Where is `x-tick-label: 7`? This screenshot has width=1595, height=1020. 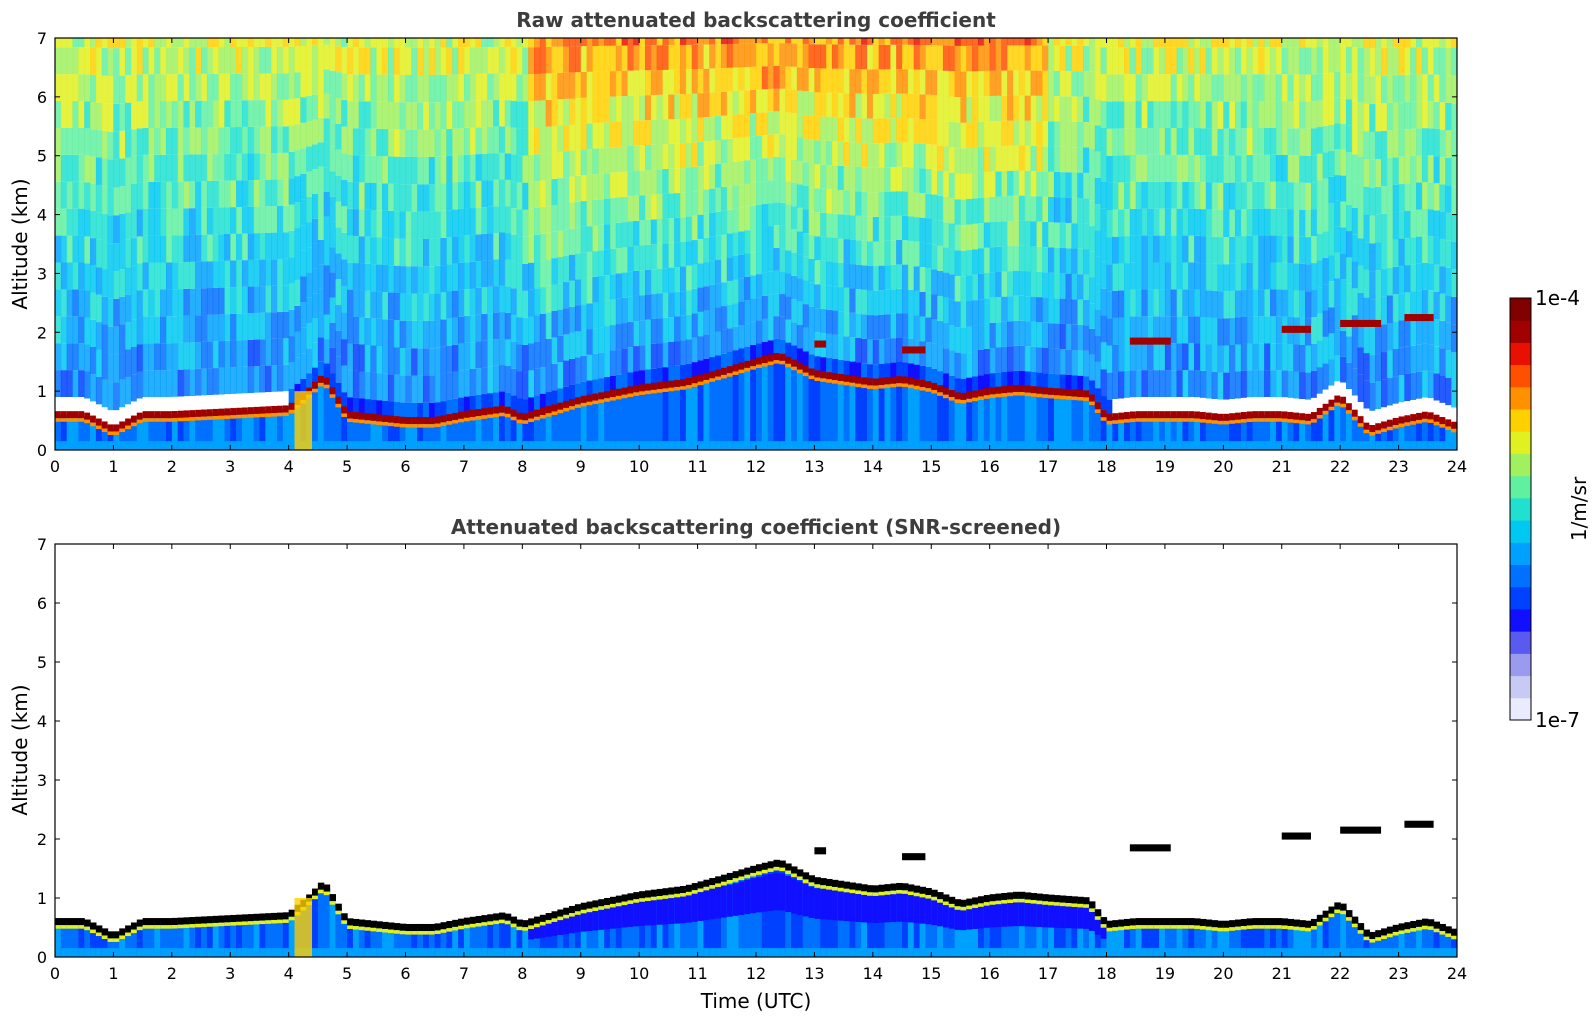 x-tick-label: 7 is located at coordinates (464, 466).